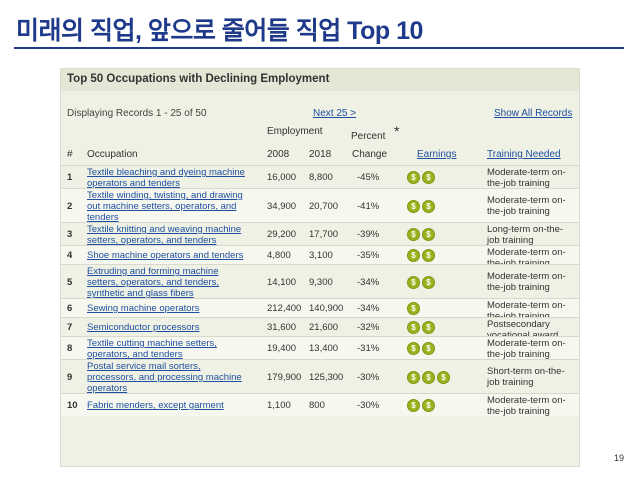 This screenshot has width=638, height=479. I want to click on earnings-rating: $ $ $, so click(428, 377).